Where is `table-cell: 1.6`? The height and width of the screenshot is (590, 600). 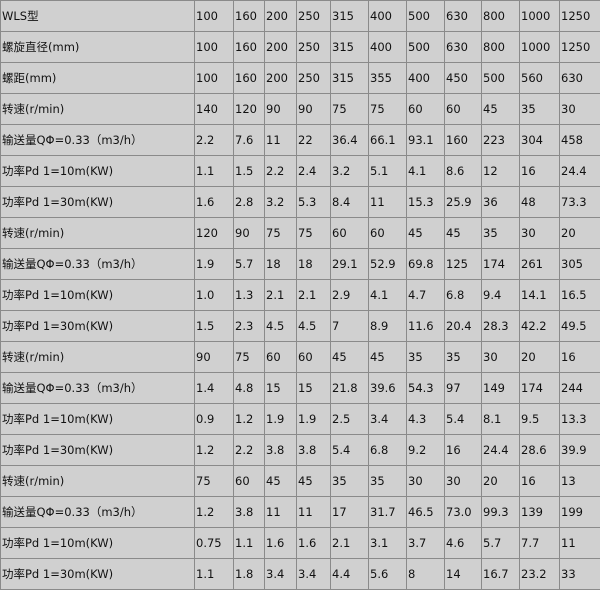 table-cell: 1.6 is located at coordinates (280, 543).